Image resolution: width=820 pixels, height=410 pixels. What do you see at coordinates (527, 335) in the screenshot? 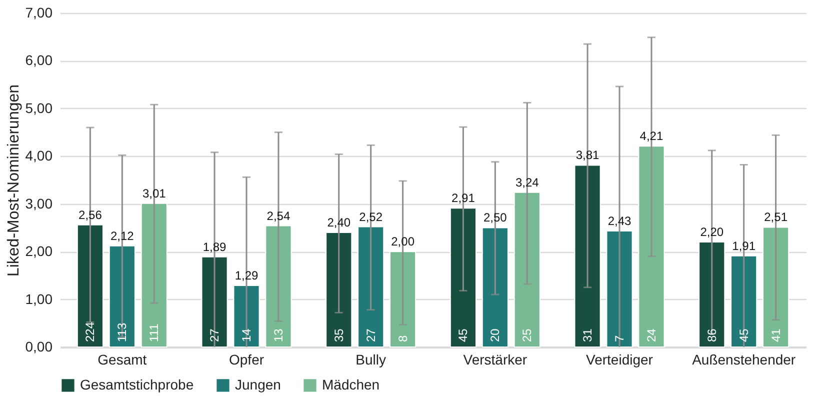
I see `annotation: 25` at bounding box center [527, 335].